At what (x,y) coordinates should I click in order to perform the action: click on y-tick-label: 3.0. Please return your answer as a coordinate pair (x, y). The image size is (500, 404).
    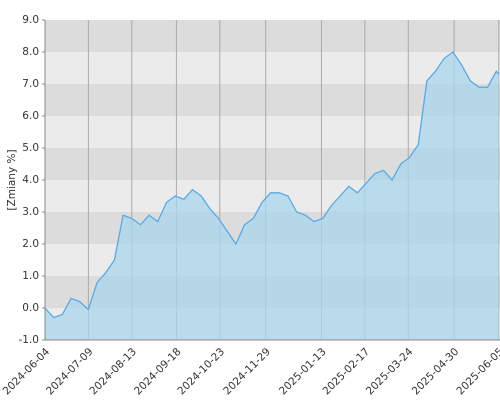
    Looking at the image, I should click on (30, 212).